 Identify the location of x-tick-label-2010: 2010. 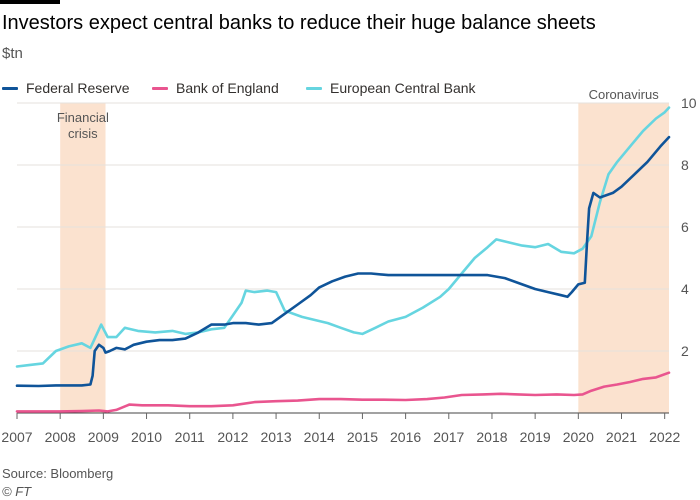
(146, 437).